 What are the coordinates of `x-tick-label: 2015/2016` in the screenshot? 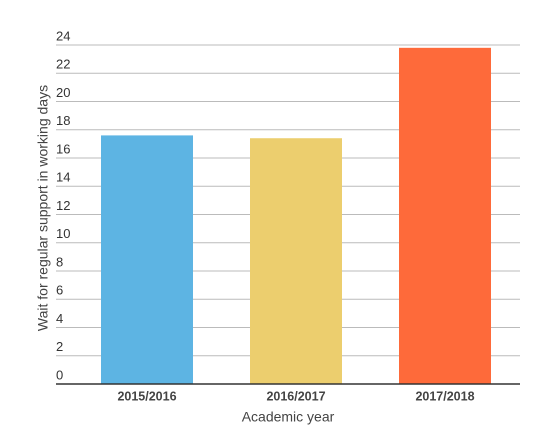 It's located at (146, 396).